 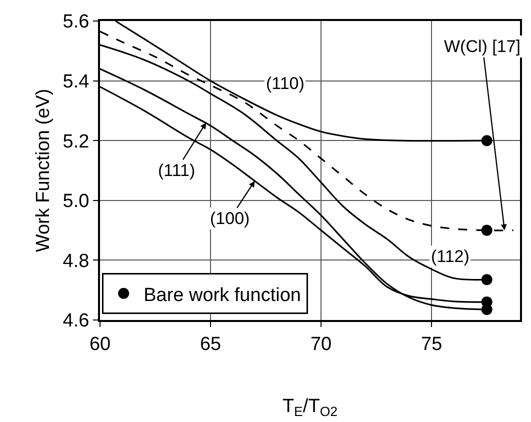 What do you see at coordinates (310, 408) in the screenshot?
I see `x-axis-title: T$_{E}$/T$_{O2}$` at bounding box center [310, 408].